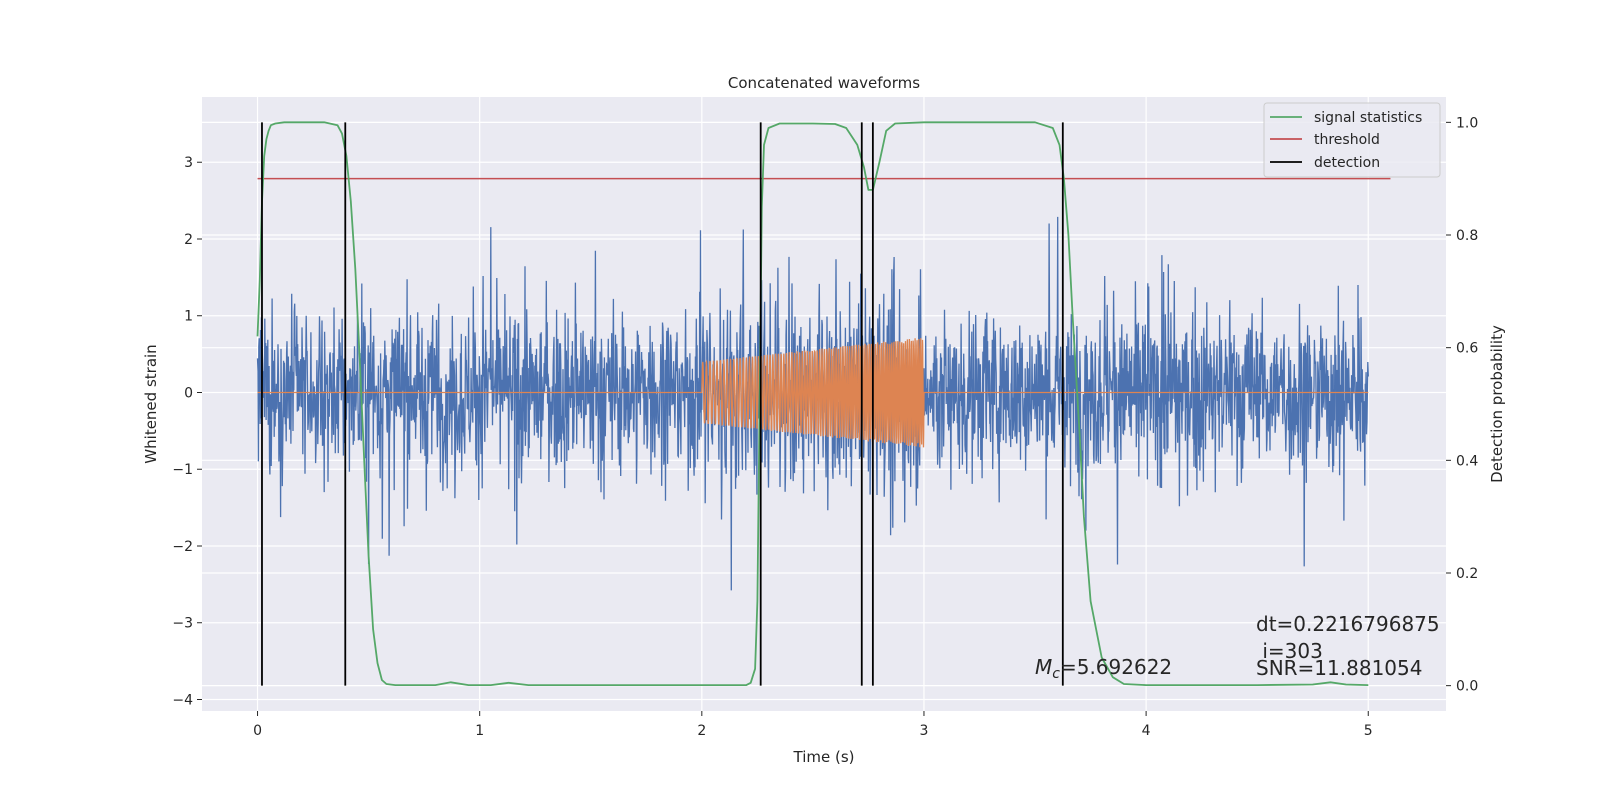  I want to click on y-right-tick-label: 0.4, so click(1467, 461).